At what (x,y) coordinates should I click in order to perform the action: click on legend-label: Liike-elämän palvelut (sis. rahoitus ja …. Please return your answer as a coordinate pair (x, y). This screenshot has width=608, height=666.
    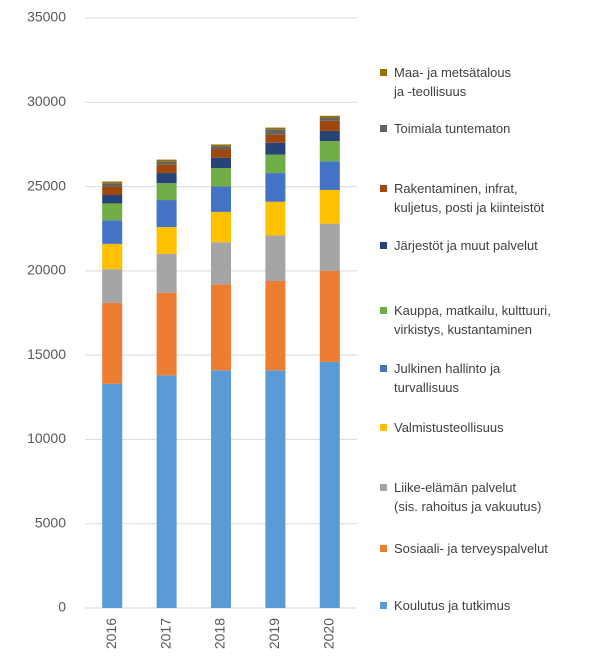
    Looking at the image, I should click on (468, 497).